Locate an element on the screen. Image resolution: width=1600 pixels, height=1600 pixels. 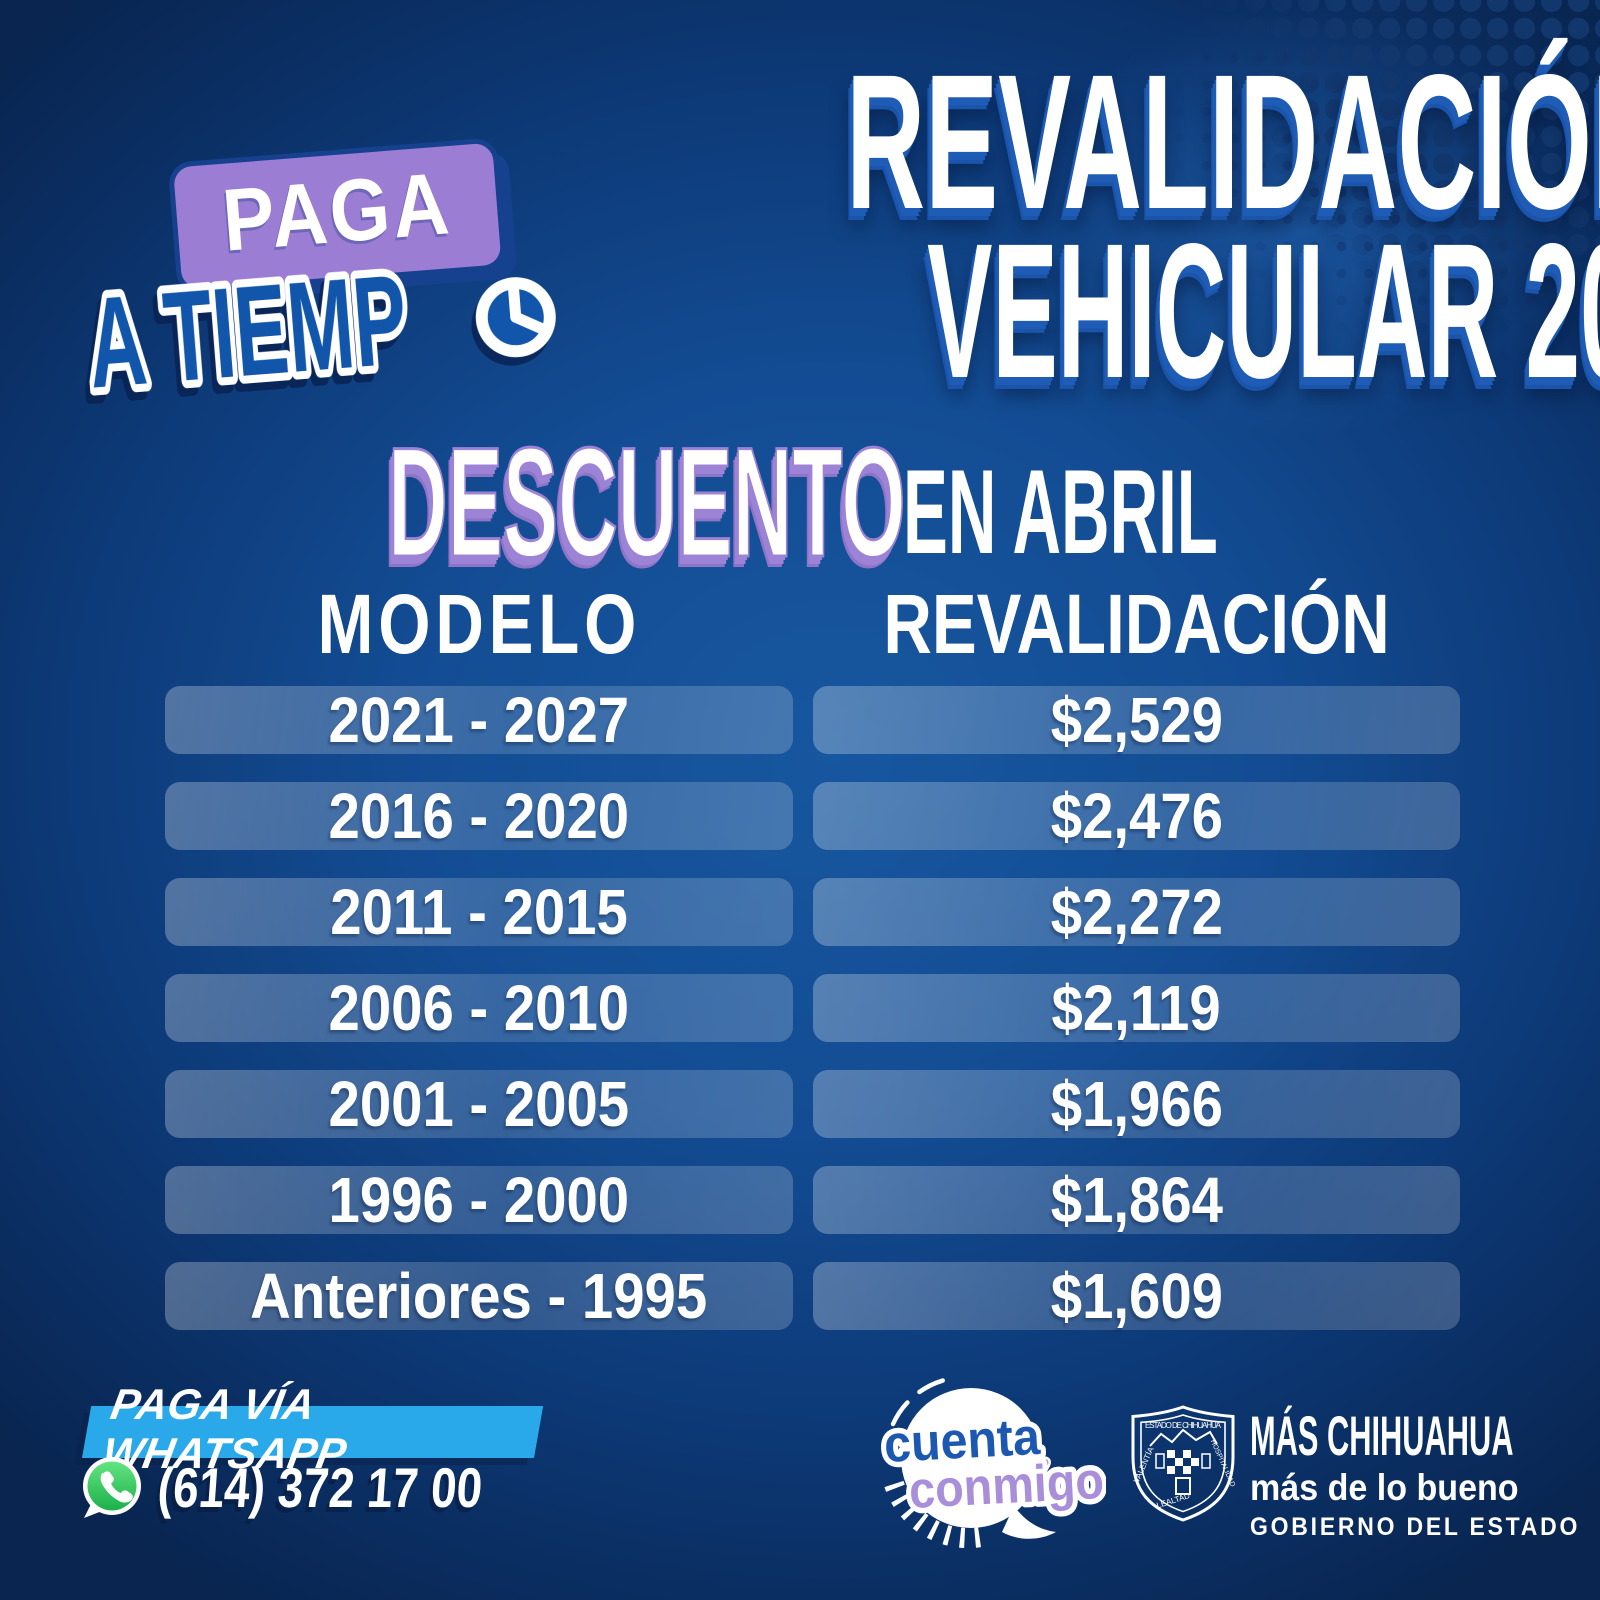
table-row: 2011 - 2015 $2,272 is located at coordinates (812, 912).